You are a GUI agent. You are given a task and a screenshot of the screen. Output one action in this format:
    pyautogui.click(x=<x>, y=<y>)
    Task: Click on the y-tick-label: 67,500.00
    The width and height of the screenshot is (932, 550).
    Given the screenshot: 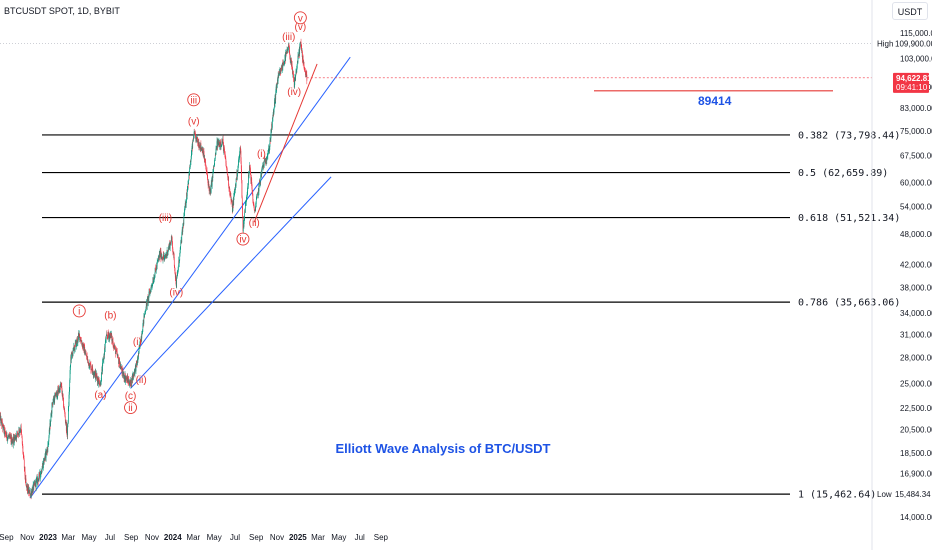 What is the action you would take?
    pyautogui.click(x=916, y=155)
    